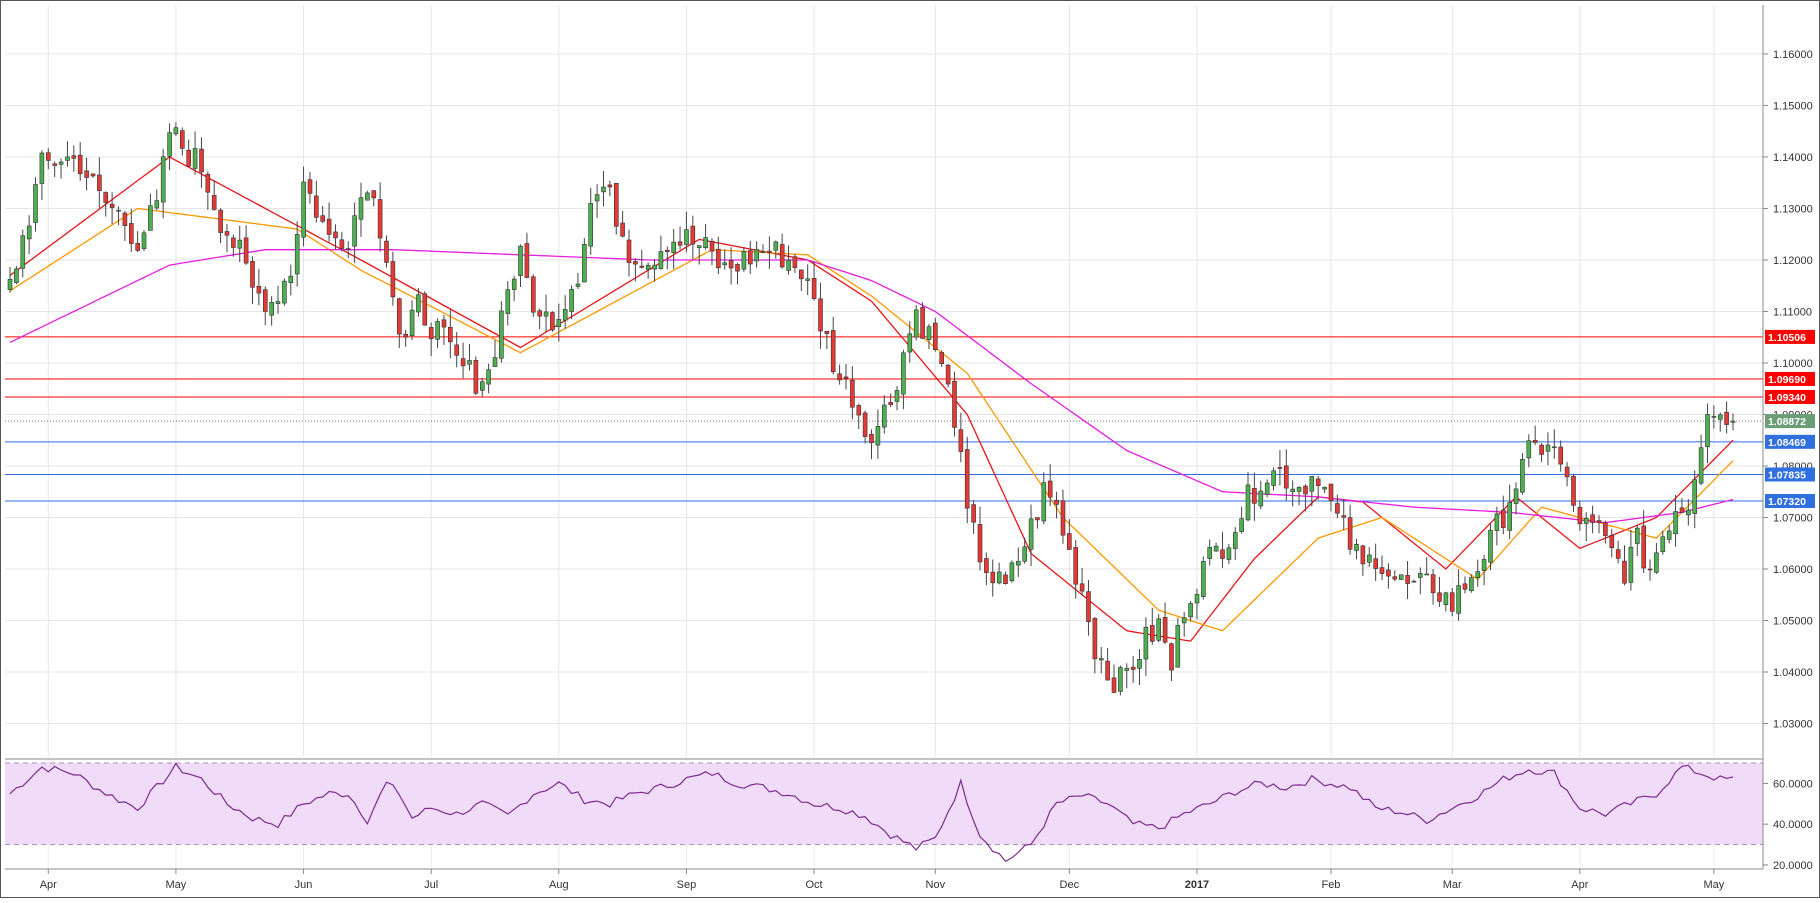 This screenshot has height=903, width=1820. What do you see at coordinates (814, 885) in the screenshot?
I see `time-tick-label: Oct` at bounding box center [814, 885].